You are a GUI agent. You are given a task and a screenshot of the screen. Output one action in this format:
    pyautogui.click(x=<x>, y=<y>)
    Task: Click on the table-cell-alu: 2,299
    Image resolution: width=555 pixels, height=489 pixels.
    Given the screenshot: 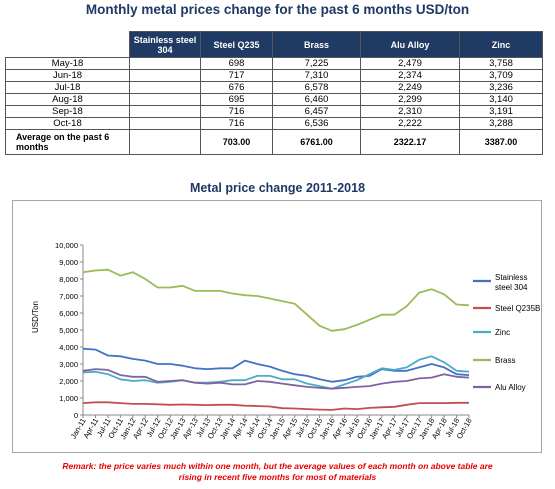 What is the action you would take?
    pyautogui.click(x=410, y=99)
    